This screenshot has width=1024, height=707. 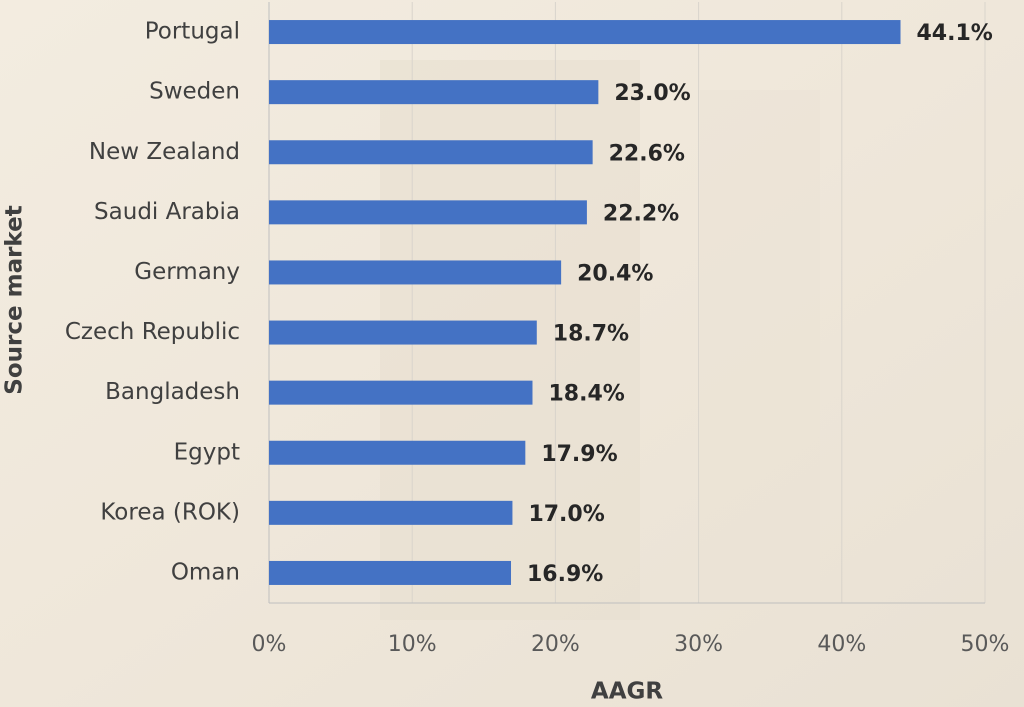 What do you see at coordinates (164, 152) in the screenshot?
I see `y-tick-label: New Zealand` at bounding box center [164, 152].